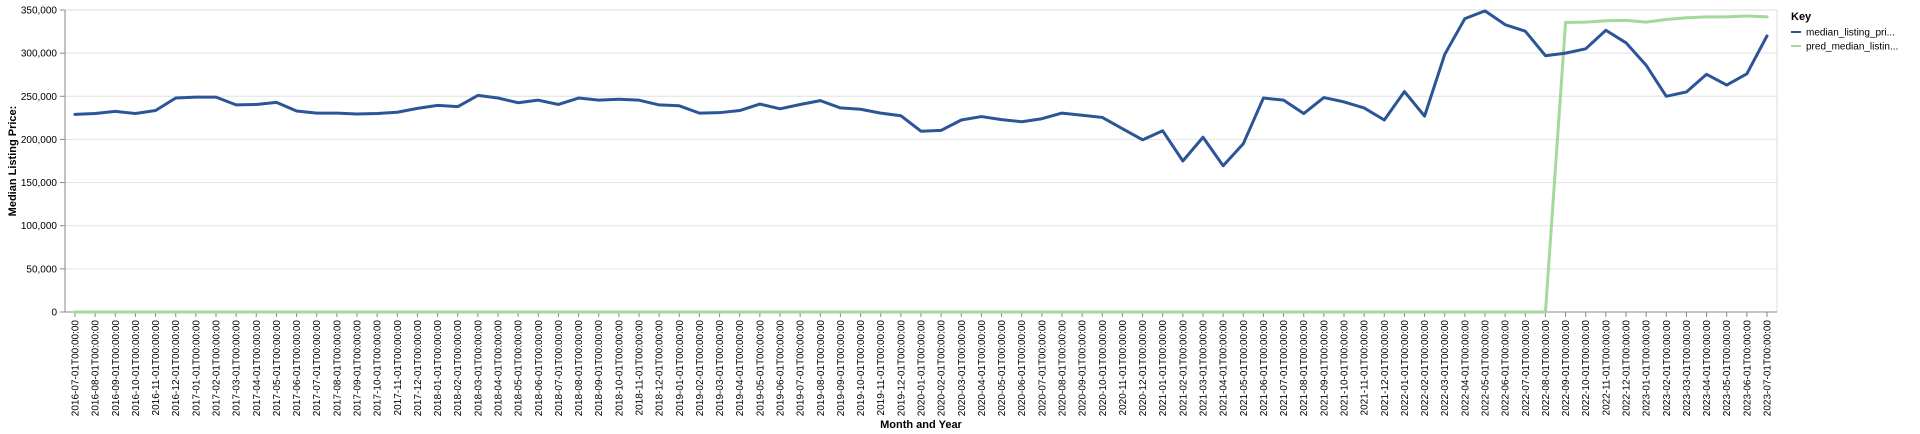 The height and width of the screenshot is (434, 1920). What do you see at coordinates (237, 368) in the screenshot?
I see `x-tick-label: 2017-03-01T00:00:00` at bounding box center [237, 368].